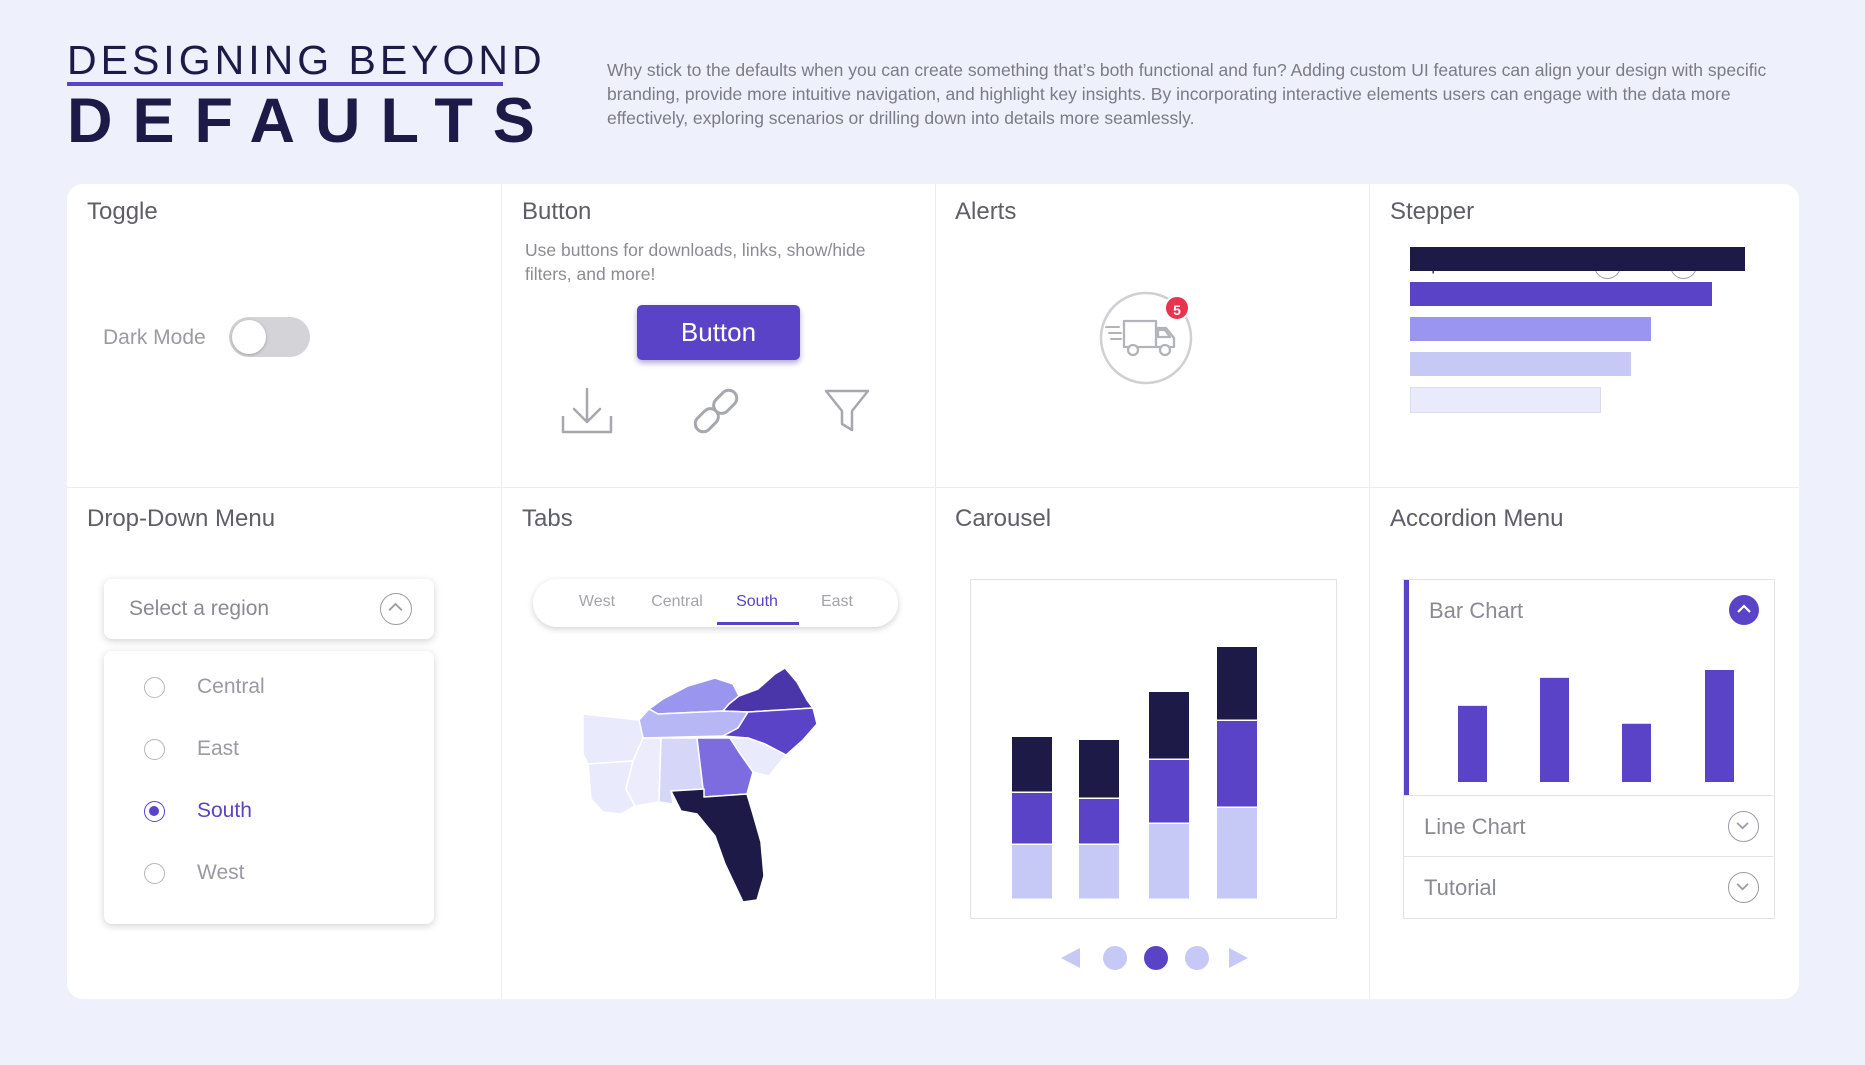 The width and height of the screenshot is (1865, 1065). Describe the element at coordinates (154, 337) in the screenshot. I see `toggle-label: Dark Mode` at that location.